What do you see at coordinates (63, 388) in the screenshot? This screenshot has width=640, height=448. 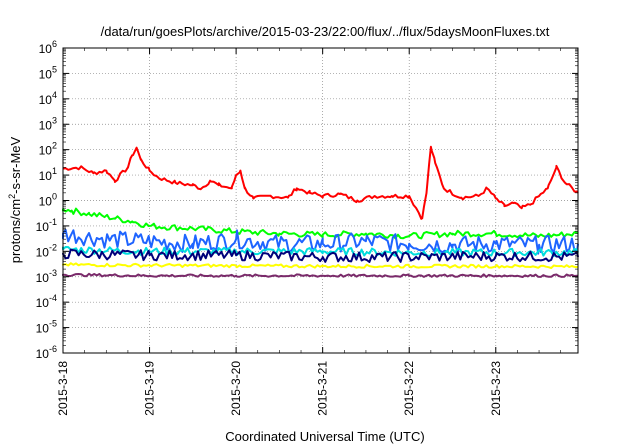 I see `x-tick-label: 2015-3-18` at bounding box center [63, 388].